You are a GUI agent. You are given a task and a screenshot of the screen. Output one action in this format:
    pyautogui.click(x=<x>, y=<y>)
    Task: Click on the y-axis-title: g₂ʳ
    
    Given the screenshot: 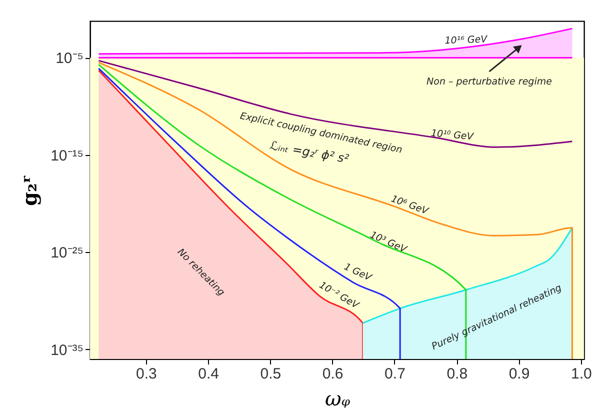 What is the action you would take?
    pyautogui.click(x=30, y=190)
    